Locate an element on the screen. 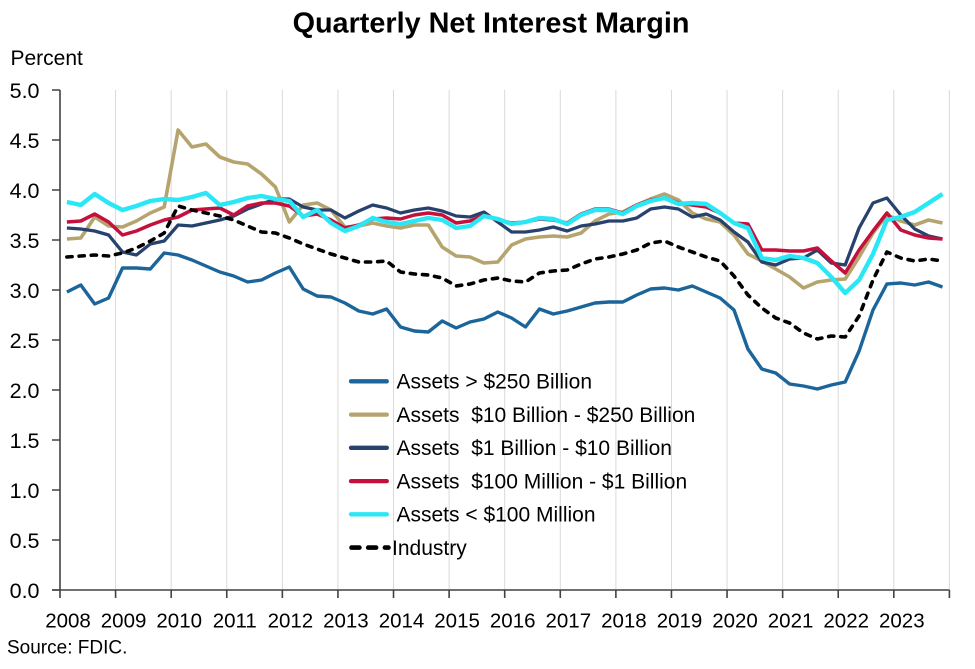  svg-text: 2.0 is located at coordinates (25, 391).